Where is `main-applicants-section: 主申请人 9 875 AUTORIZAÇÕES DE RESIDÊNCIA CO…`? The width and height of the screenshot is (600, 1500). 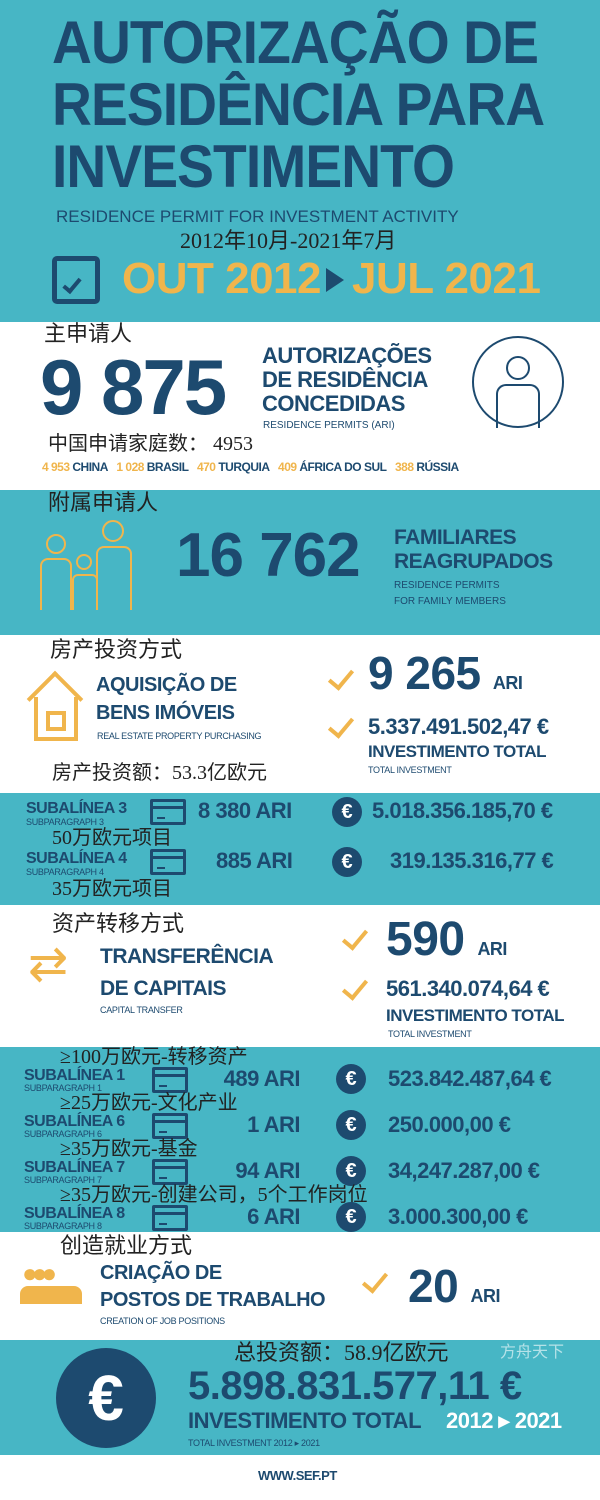
main-applicants-section: 主申请人 9 875 AUTORIZAÇÕES DE RESIDÊNCIA CO… is located at coordinates (300, 406).